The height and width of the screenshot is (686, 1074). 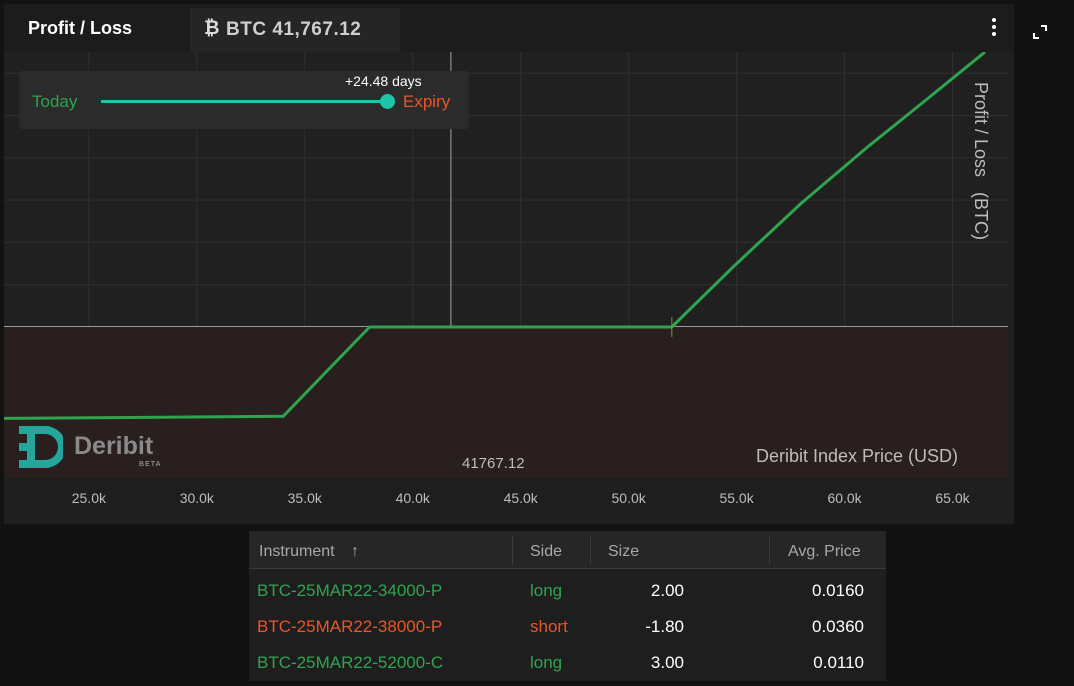 What do you see at coordinates (624, 551) in the screenshot?
I see `header-size: Size` at bounding box center [624, 551].